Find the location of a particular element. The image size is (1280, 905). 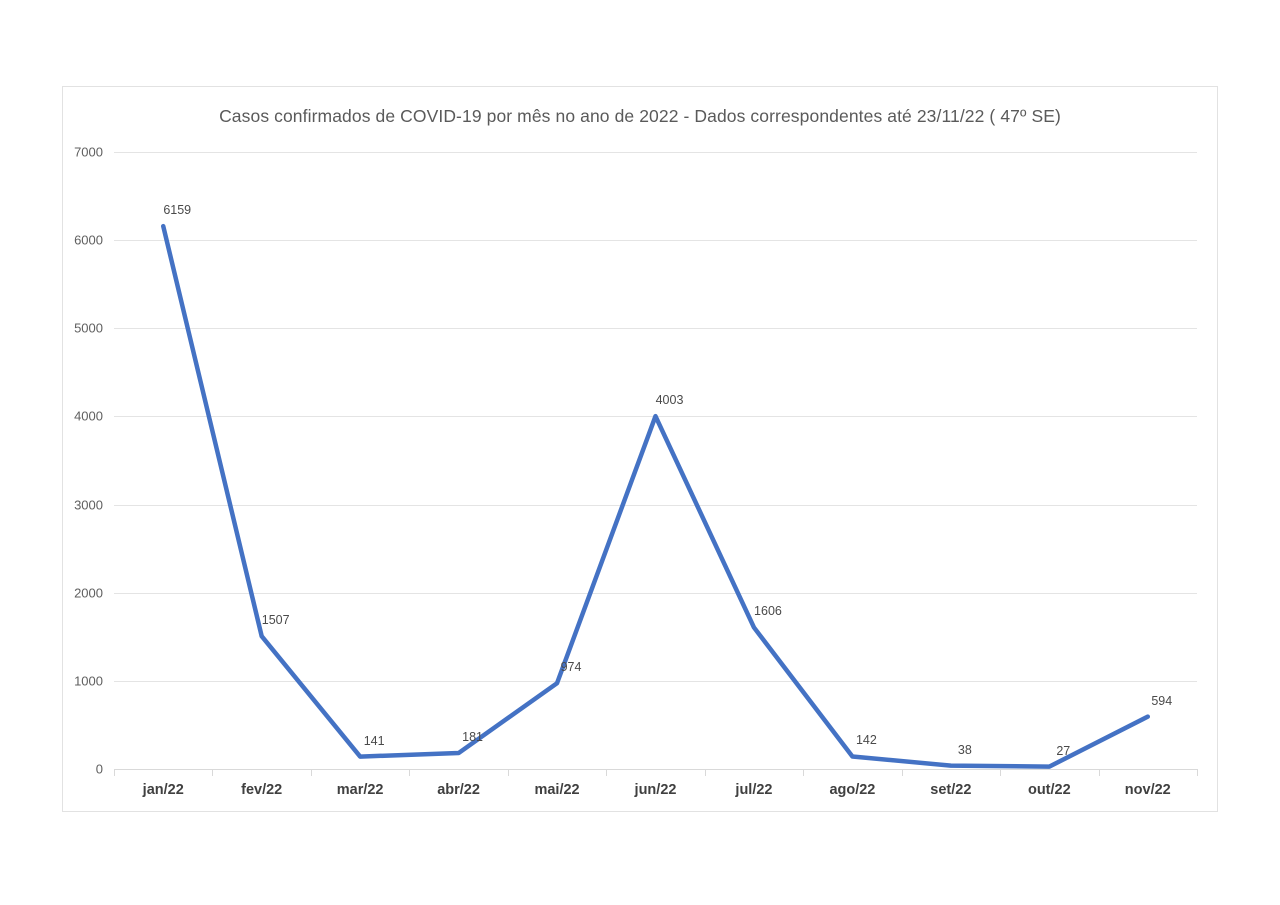

data-point-label: 594 is located at coordinates (1162, 700).